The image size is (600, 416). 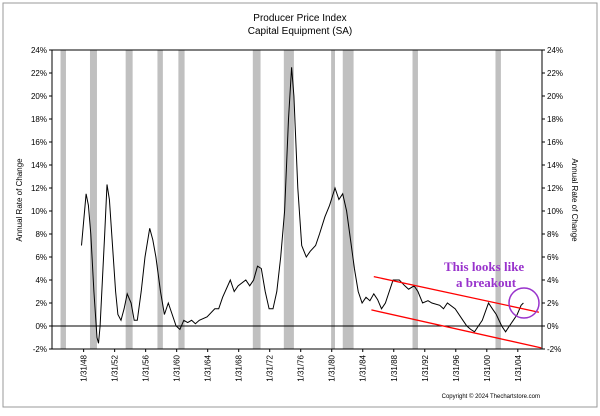 I want to click on x-tick-label: 1/31/48, so click(x=84, y=367).